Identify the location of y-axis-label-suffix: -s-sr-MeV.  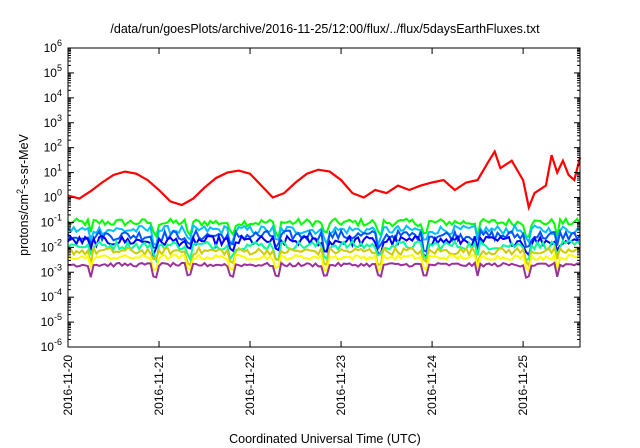
(24, 161).